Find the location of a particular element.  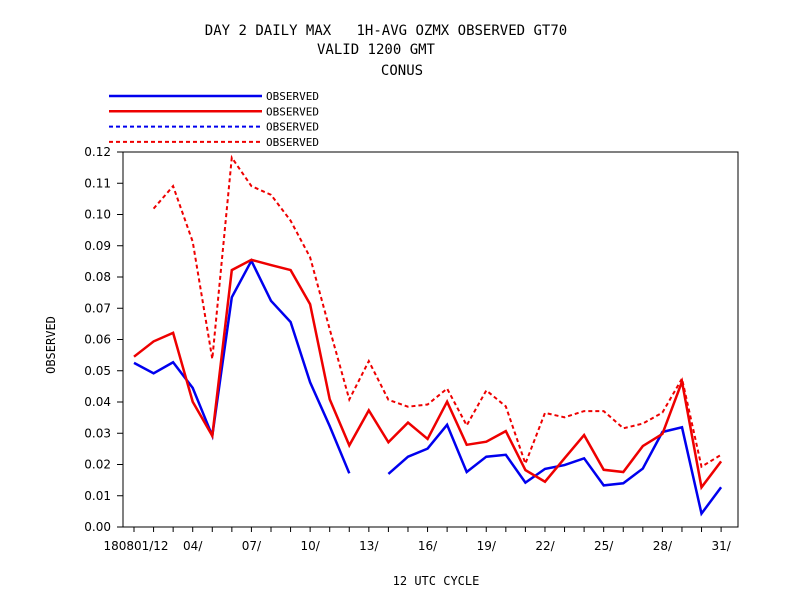

y-tick-label: 0.08 is located at coordinates (97, 277).